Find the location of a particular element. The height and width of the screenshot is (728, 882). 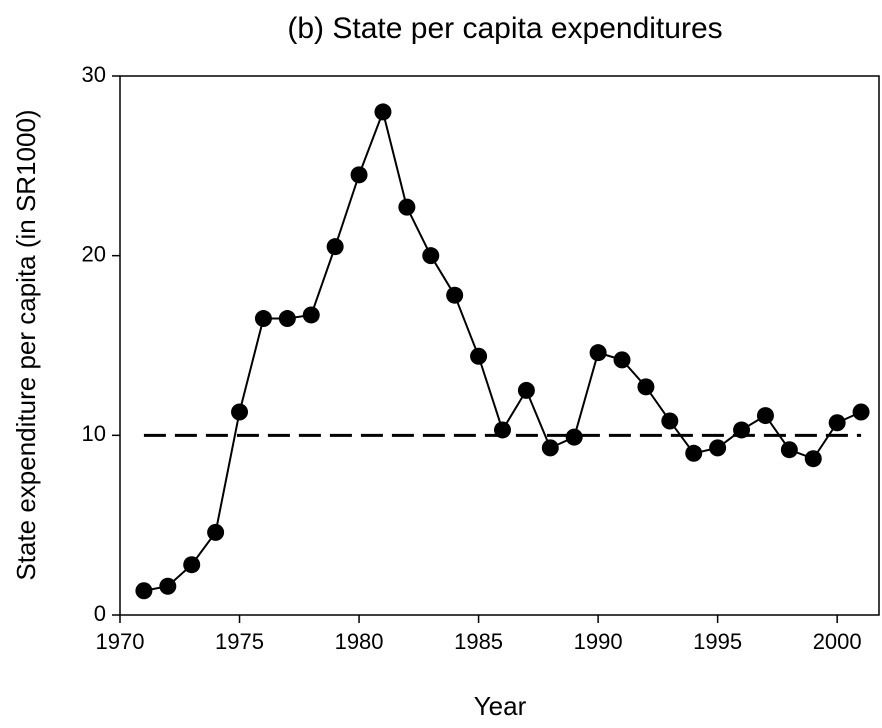

x-tick-label: 1995 is located at coordinates (717, 641).